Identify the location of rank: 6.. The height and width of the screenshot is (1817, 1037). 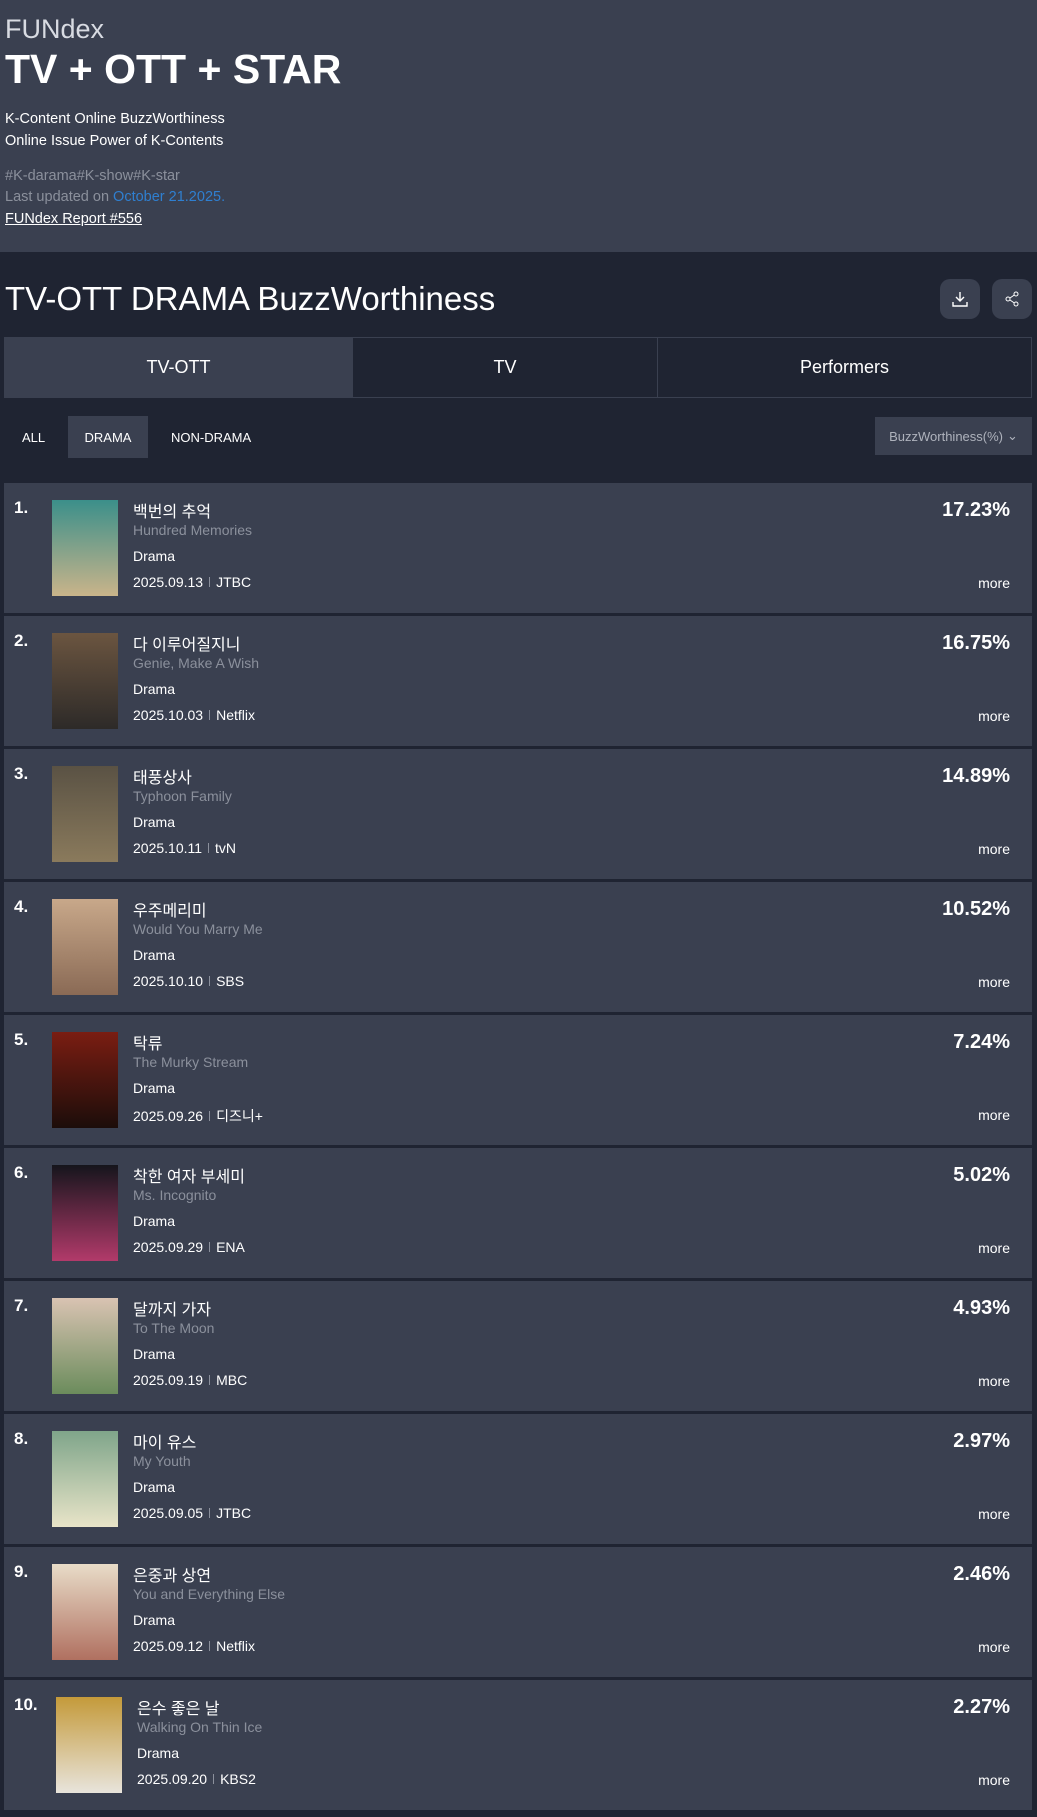
(21, 1172).